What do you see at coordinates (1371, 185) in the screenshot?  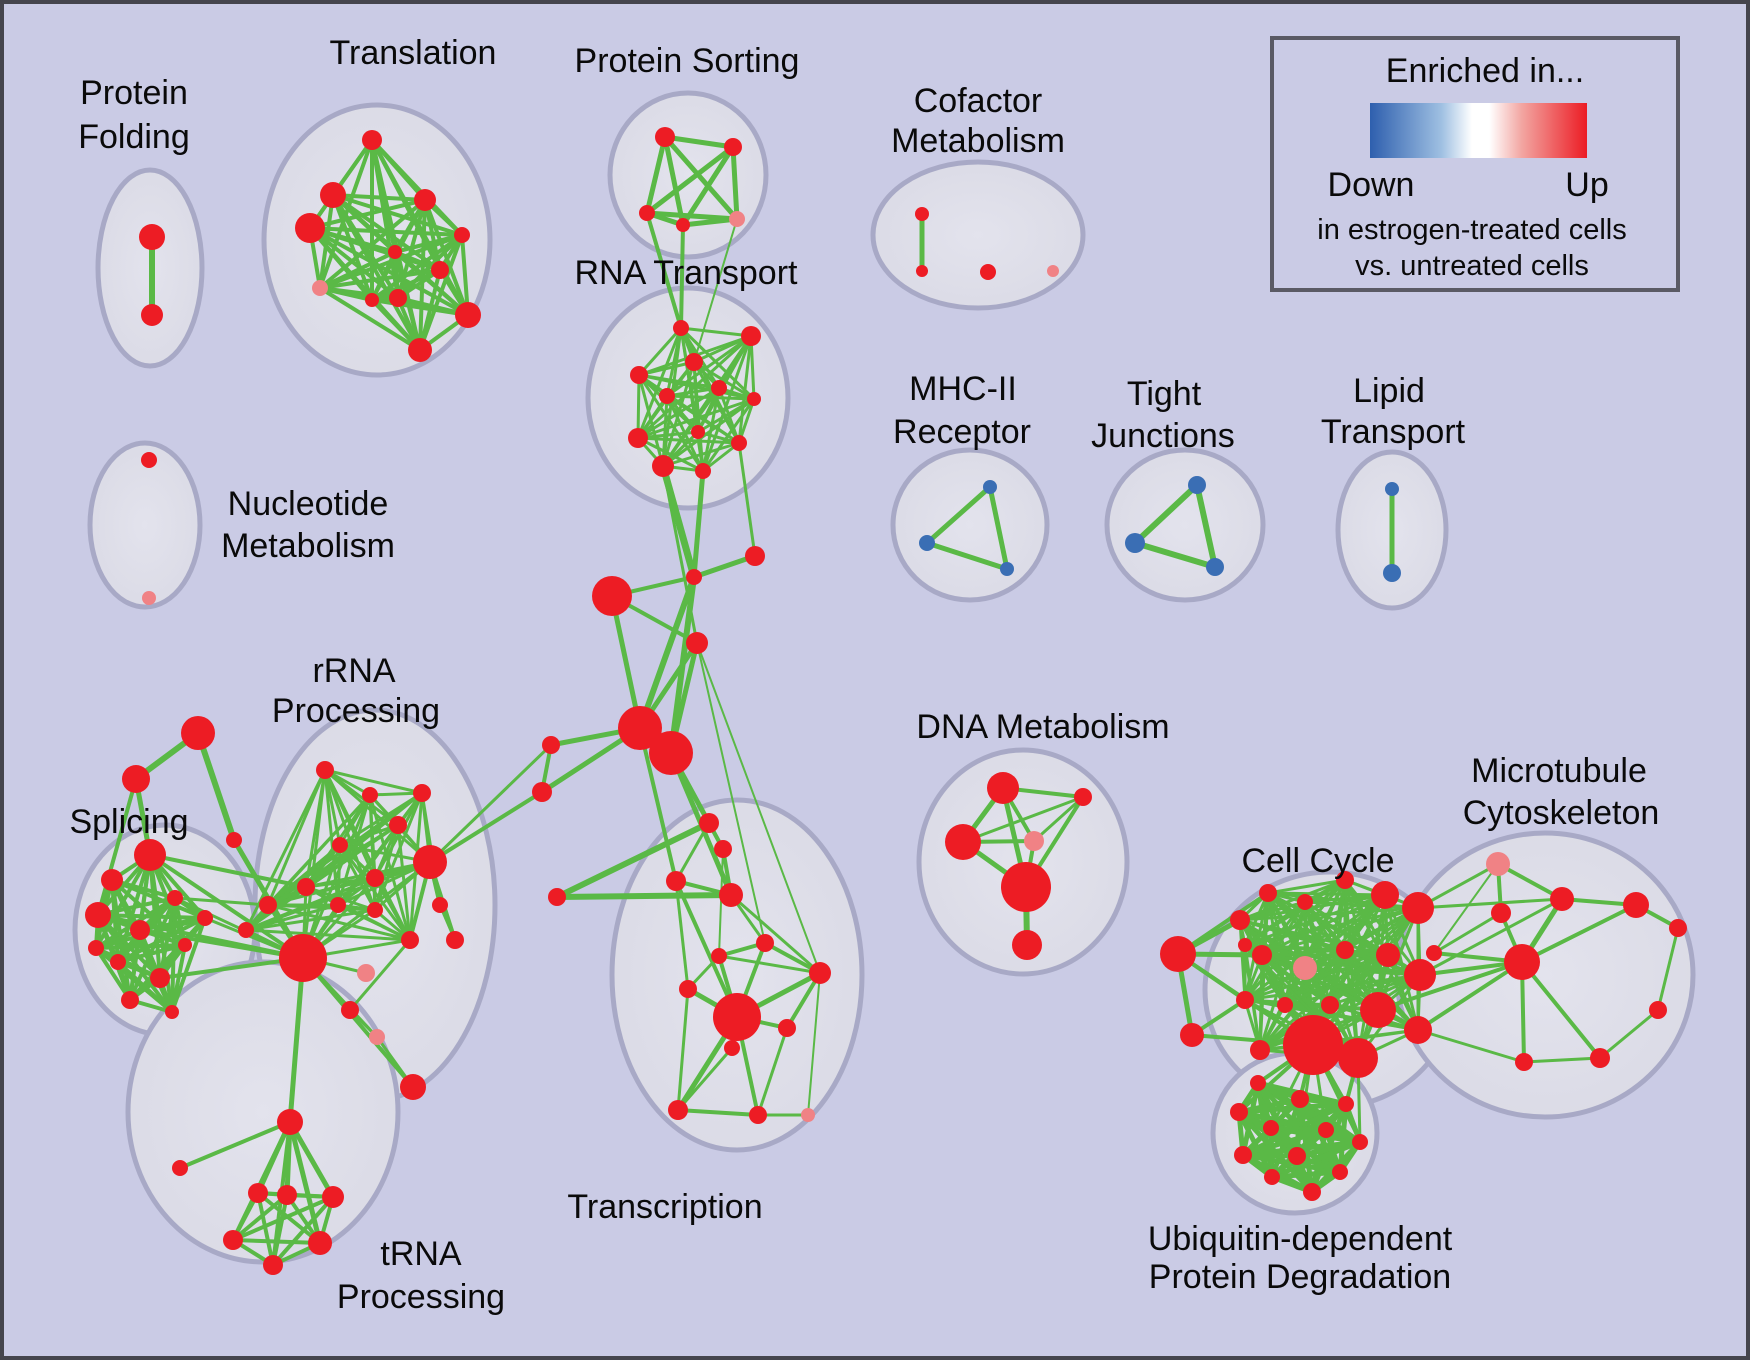 I see `legend-down-label: Down` at bounding box center [1371, 185].